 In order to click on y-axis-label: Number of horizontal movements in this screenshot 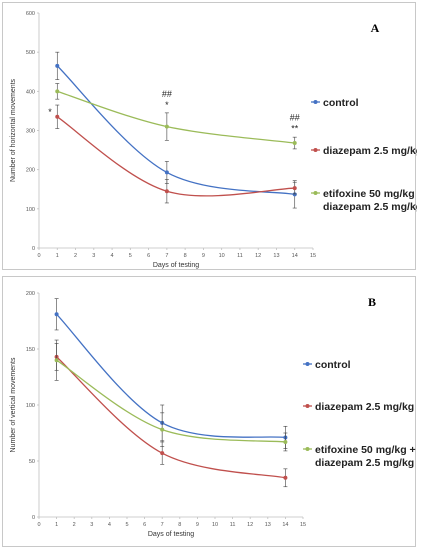, I will do `click(13, 130)`.